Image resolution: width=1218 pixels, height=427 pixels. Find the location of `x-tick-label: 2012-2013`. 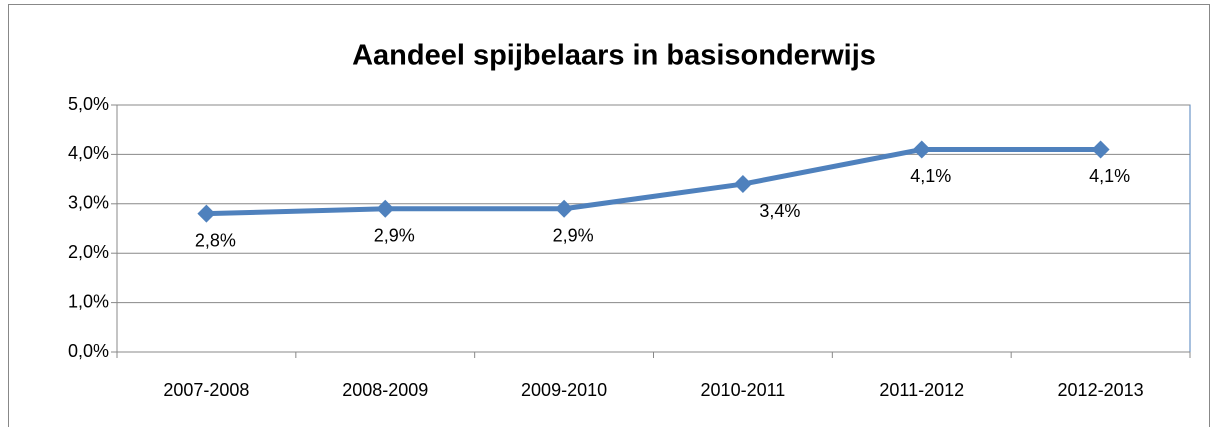

x-tick-label: 2012-2013 is located at coordinates (1101, 390).